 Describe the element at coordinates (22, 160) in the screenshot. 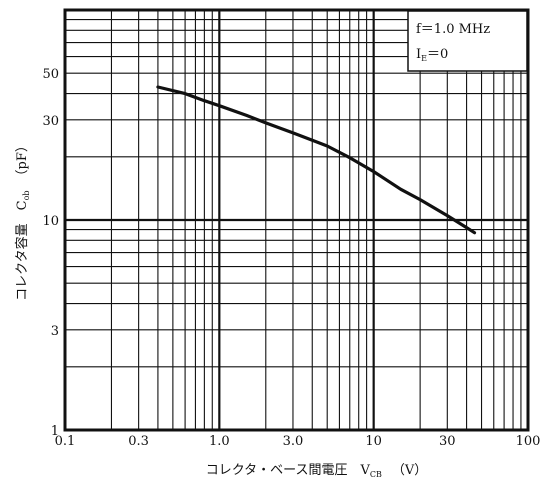

I see `y-axis-title-unit: （pF）` at that location.